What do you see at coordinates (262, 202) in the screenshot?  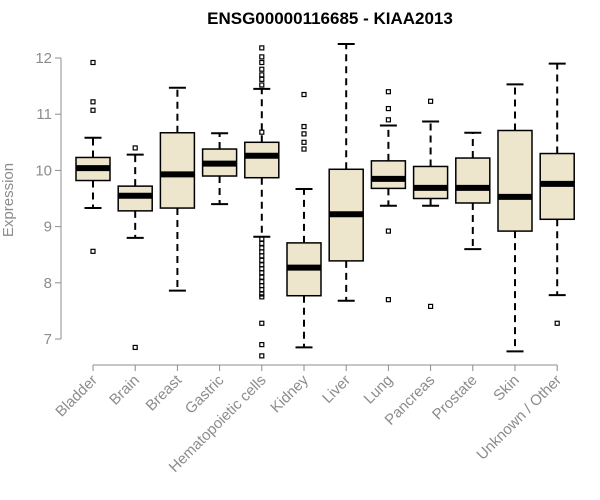 I see `box-hematopoietic-cells` at bounding box center [262, 202].